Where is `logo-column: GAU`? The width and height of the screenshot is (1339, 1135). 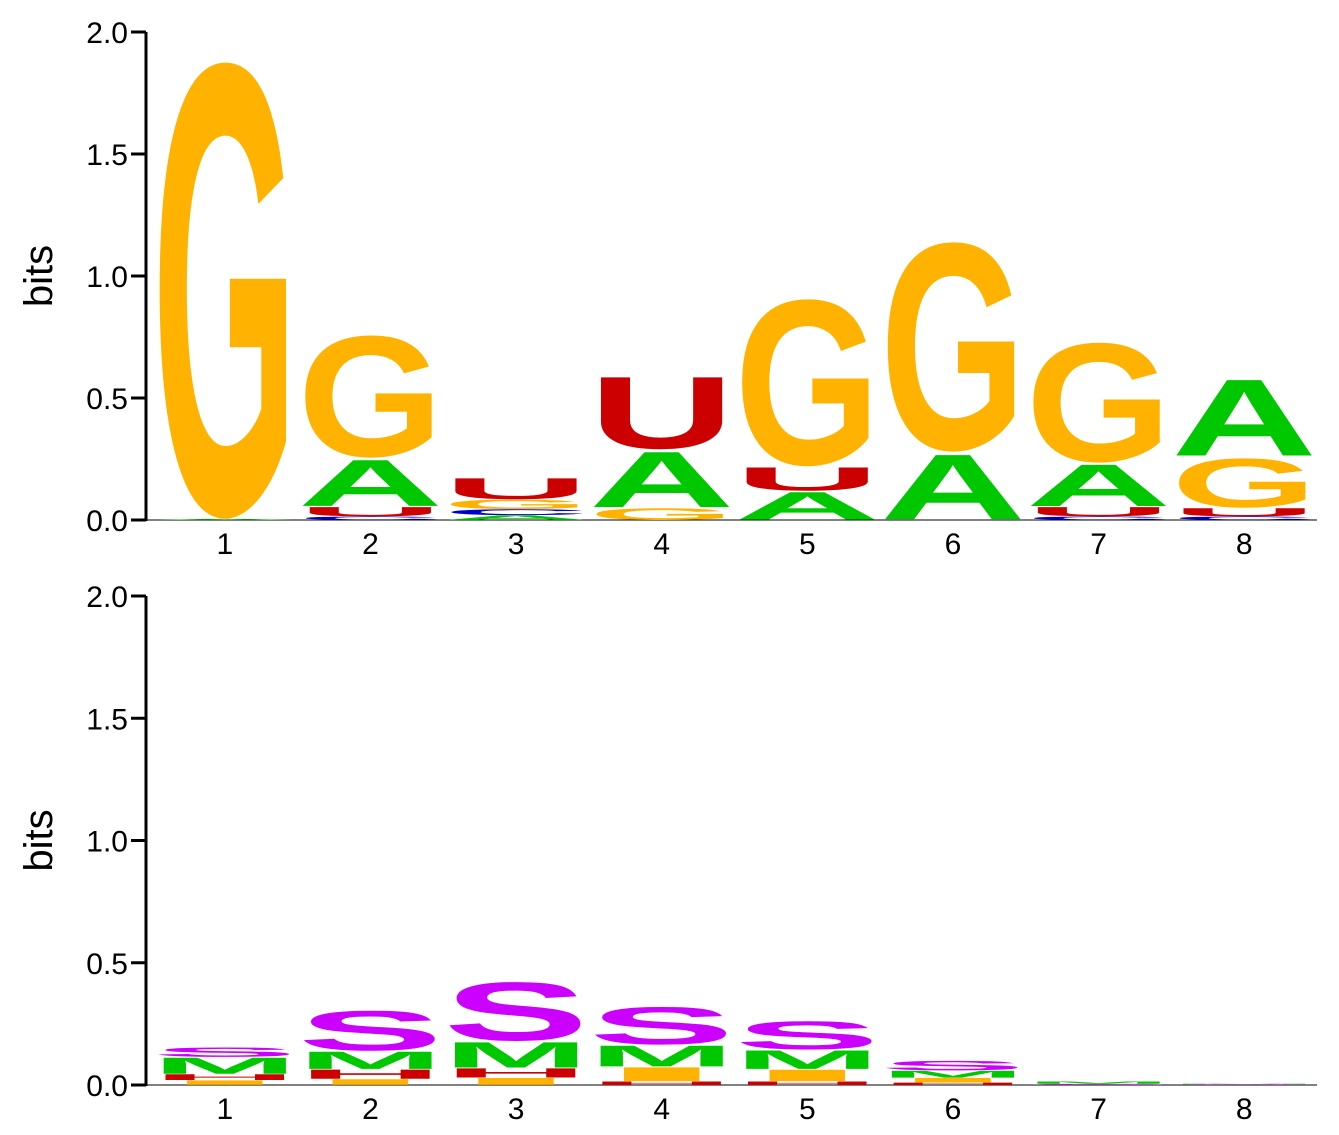 logo-column: GAU is located at coordinates (662, 439).